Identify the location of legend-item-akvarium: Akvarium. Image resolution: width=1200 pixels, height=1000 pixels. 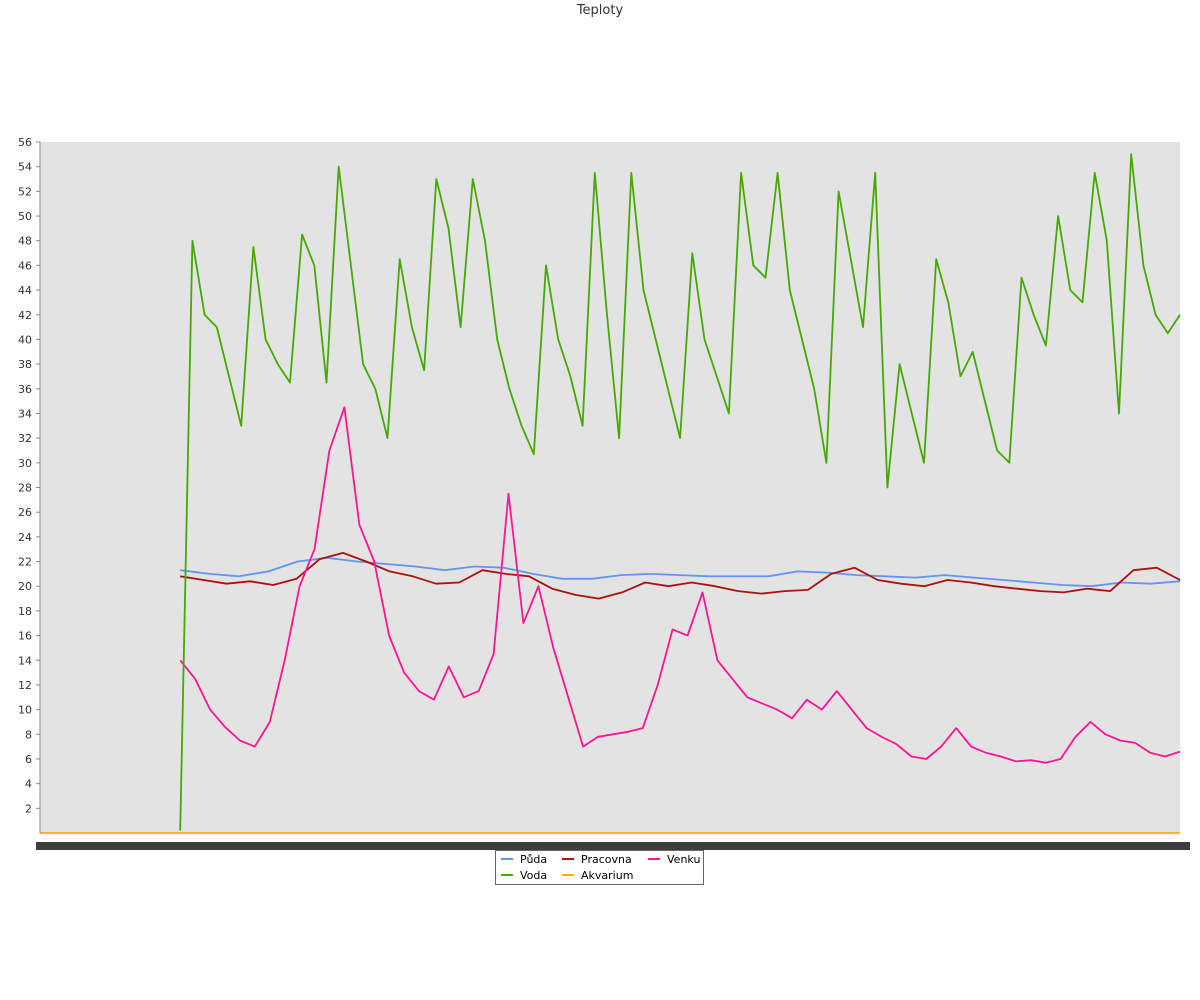
(597, 876).